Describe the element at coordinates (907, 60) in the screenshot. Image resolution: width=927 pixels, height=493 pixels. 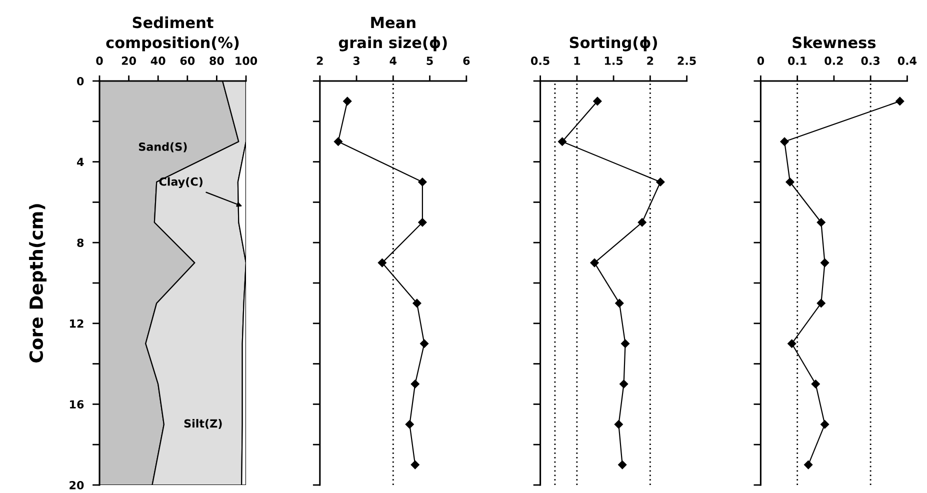
I see `x-tick-label: 0.4` at that location.